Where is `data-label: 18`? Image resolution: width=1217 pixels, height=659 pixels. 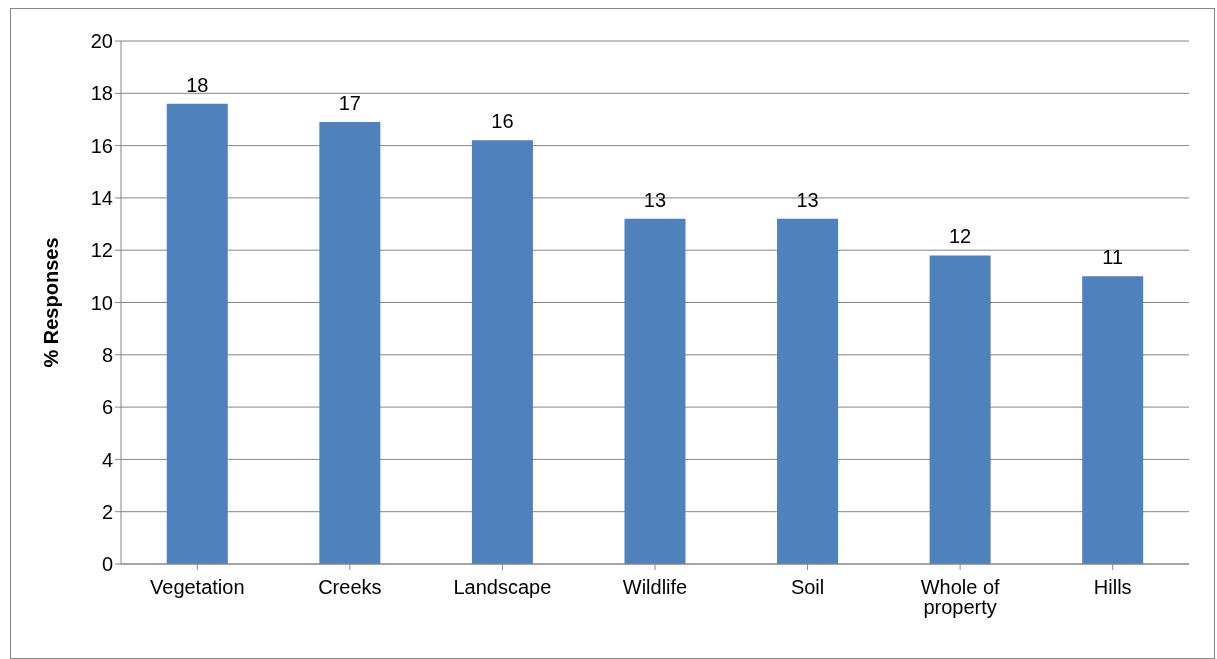
data-label: 18 is located at coordinates (197, 84).